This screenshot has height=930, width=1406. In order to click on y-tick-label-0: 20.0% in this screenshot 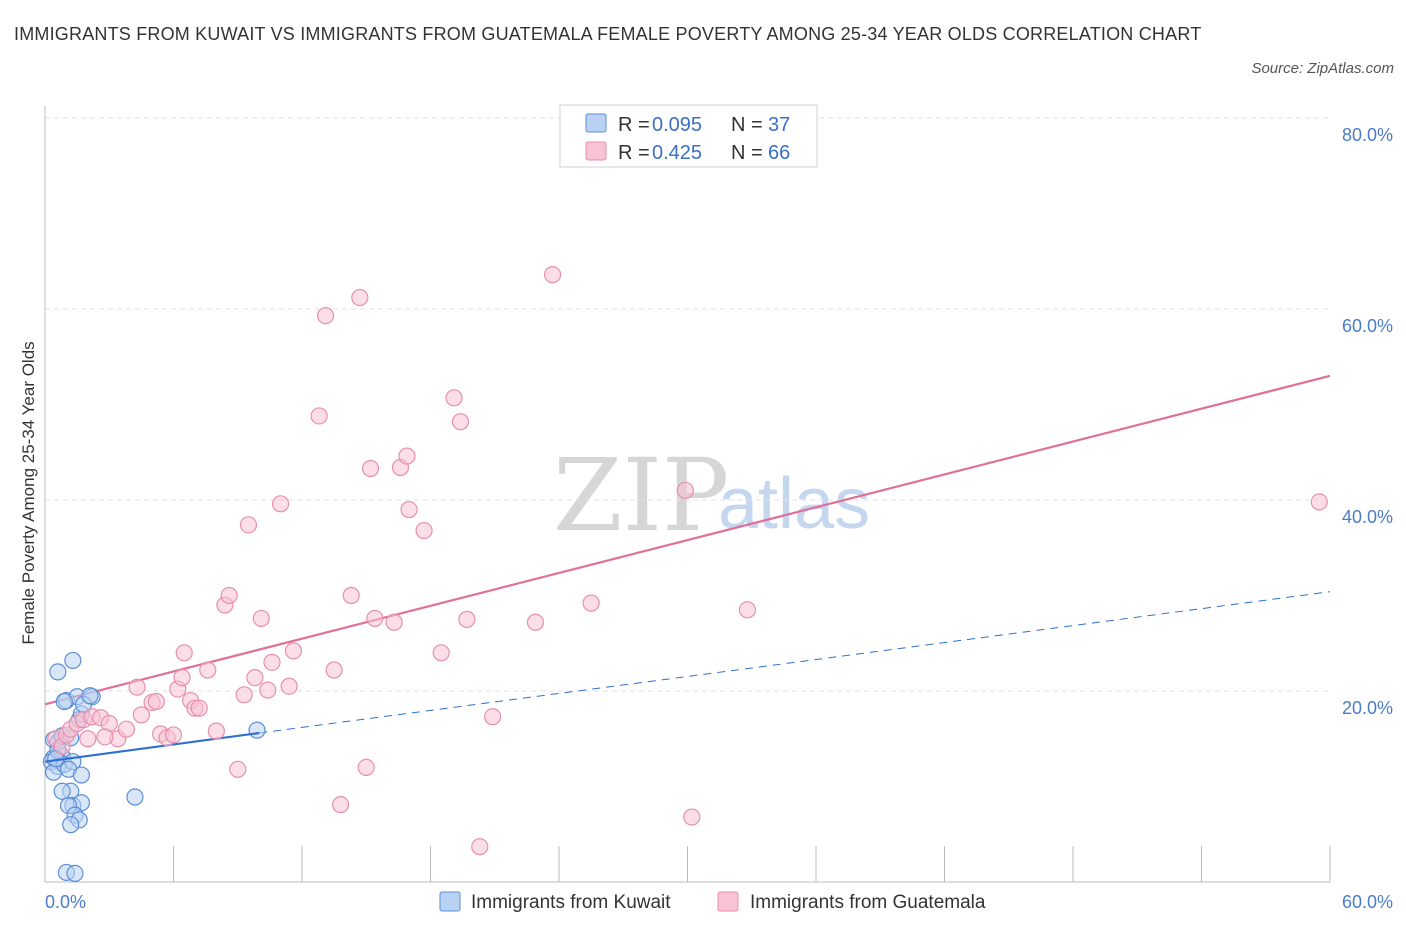, I will do `click(1367, 708)`.